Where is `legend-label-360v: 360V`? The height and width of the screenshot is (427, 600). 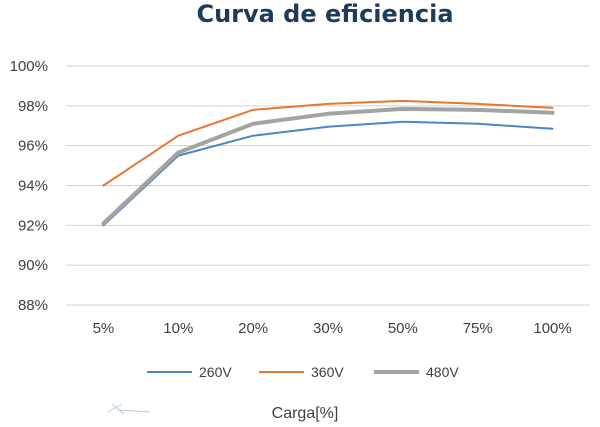 legend-label-360v: 360V is located at coordinates (327, 372).